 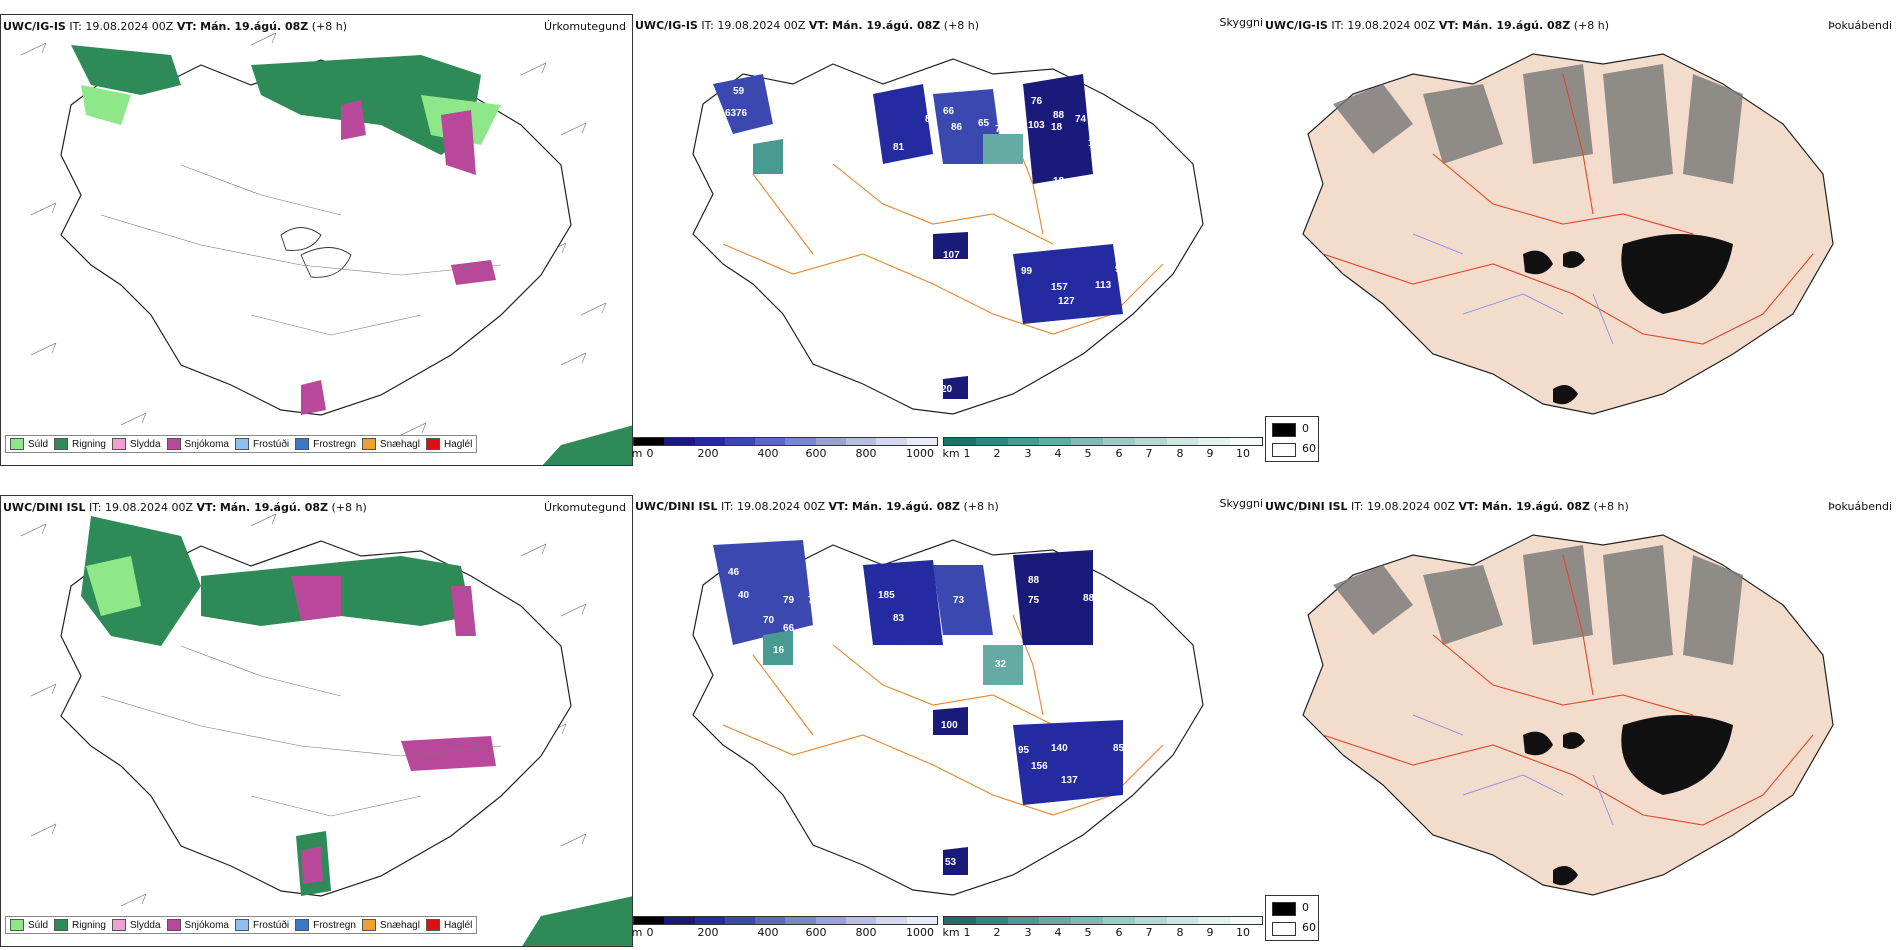 I want to click on iceland-outline, so click(x=316, y=718).